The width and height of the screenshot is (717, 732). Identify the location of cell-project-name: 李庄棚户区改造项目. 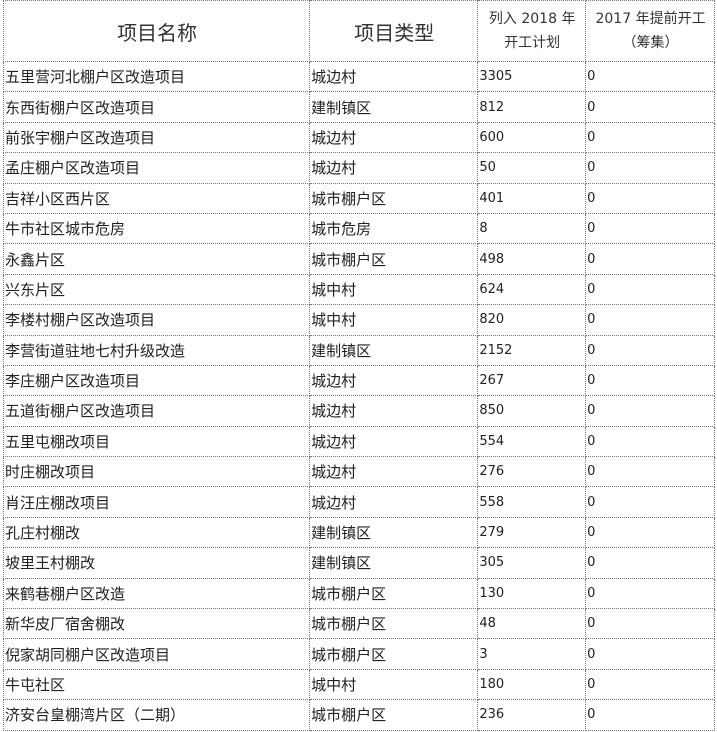
(156, 380).